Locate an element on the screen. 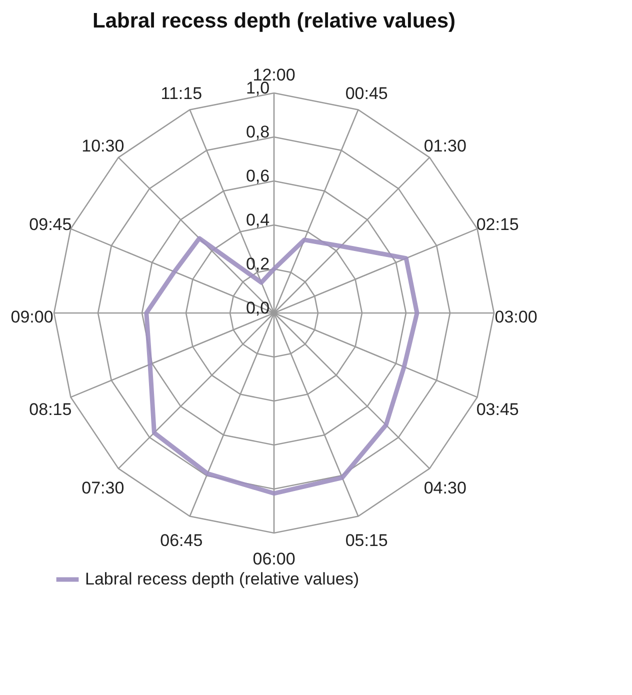 The height and width of the screenshot is (695, 632). y-tick-label: 0,6 is located at coordinates (258, 176).